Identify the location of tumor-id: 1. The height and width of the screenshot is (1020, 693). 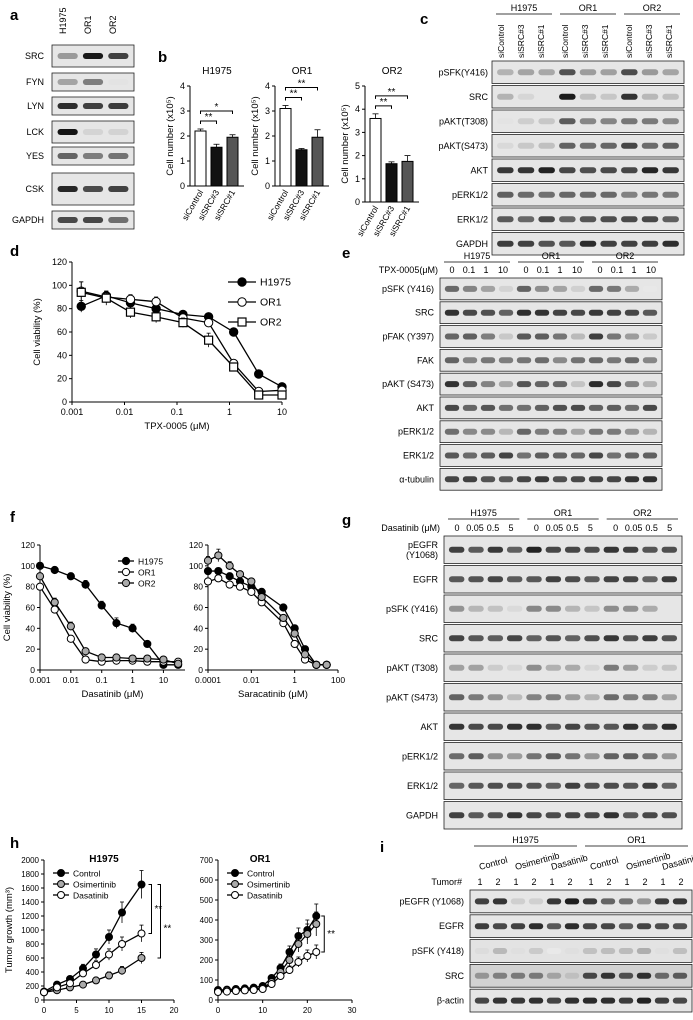
(590, 882).